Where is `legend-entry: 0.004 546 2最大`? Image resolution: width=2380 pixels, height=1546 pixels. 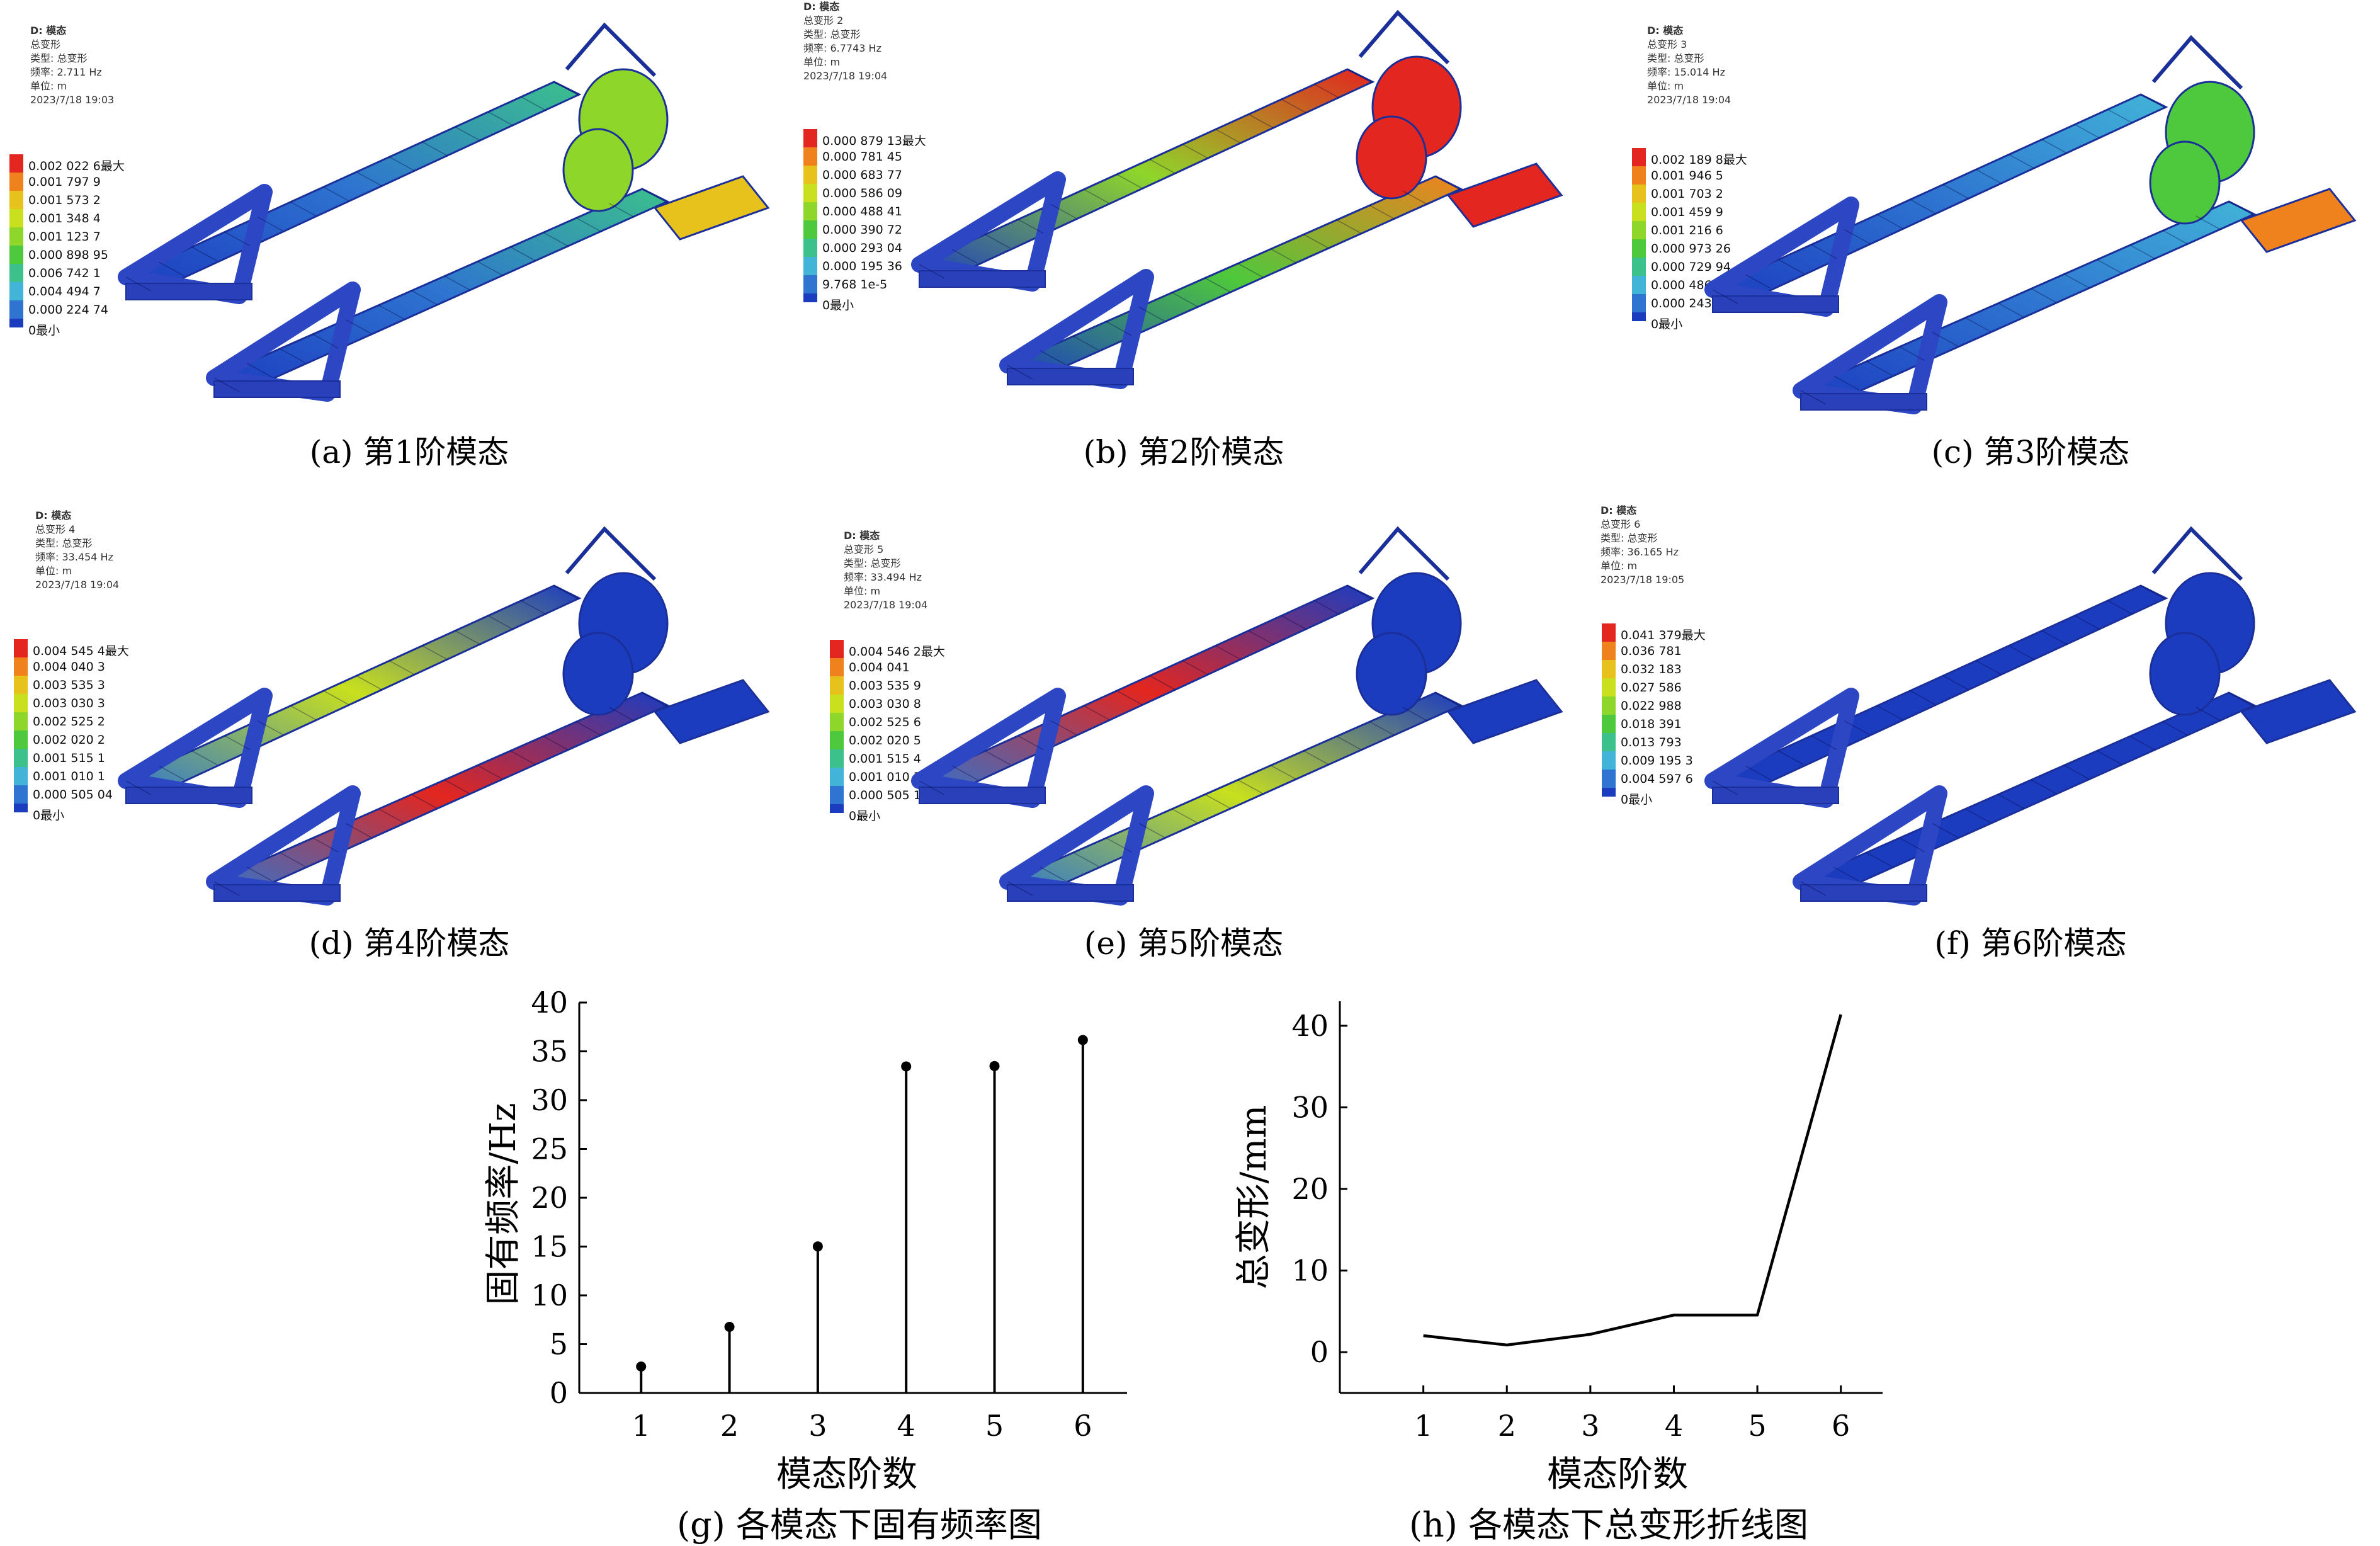 legend-entry: 0.004 546 2最大 is located at coordinates (912, 649).